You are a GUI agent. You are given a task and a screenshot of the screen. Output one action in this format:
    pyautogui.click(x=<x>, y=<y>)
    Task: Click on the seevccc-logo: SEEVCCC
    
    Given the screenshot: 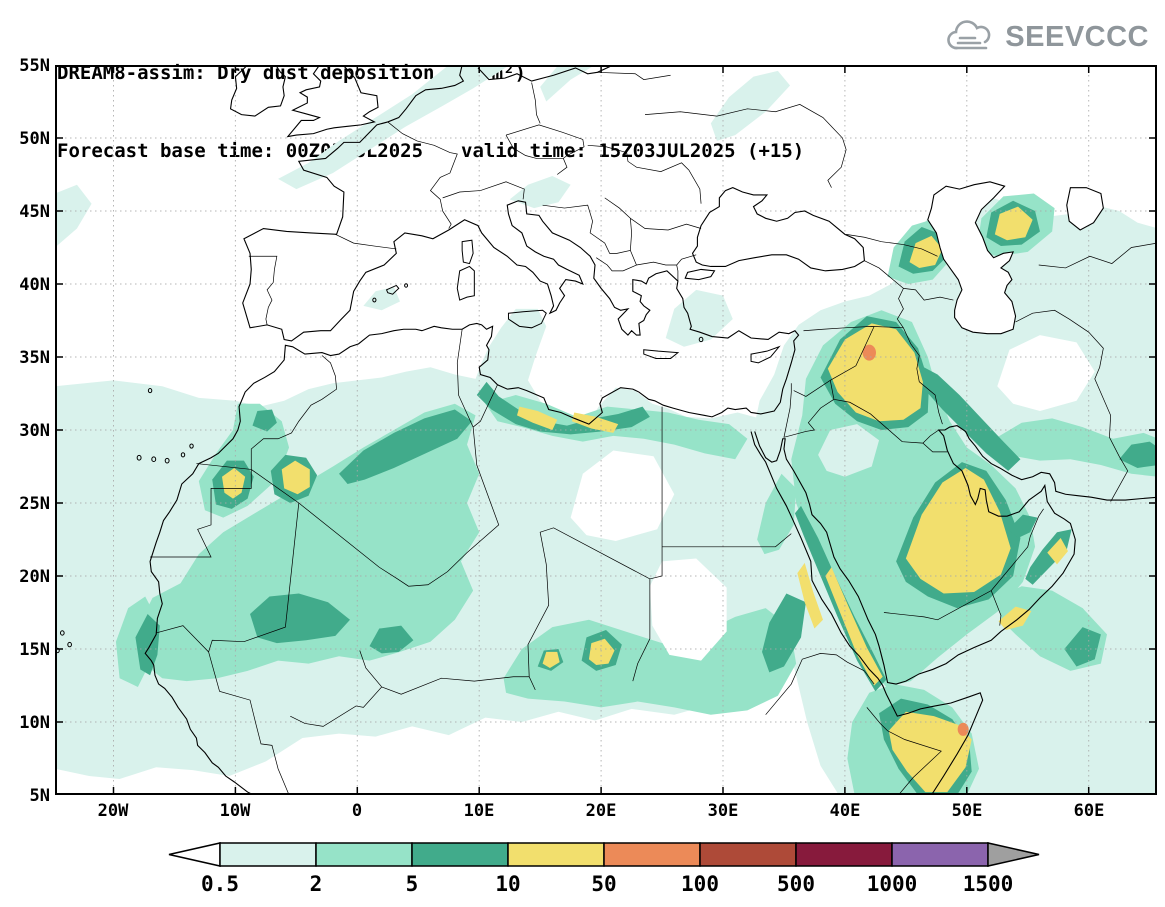 What is the action you would take?
    pyautogui.click(x=1046, y=37)
    